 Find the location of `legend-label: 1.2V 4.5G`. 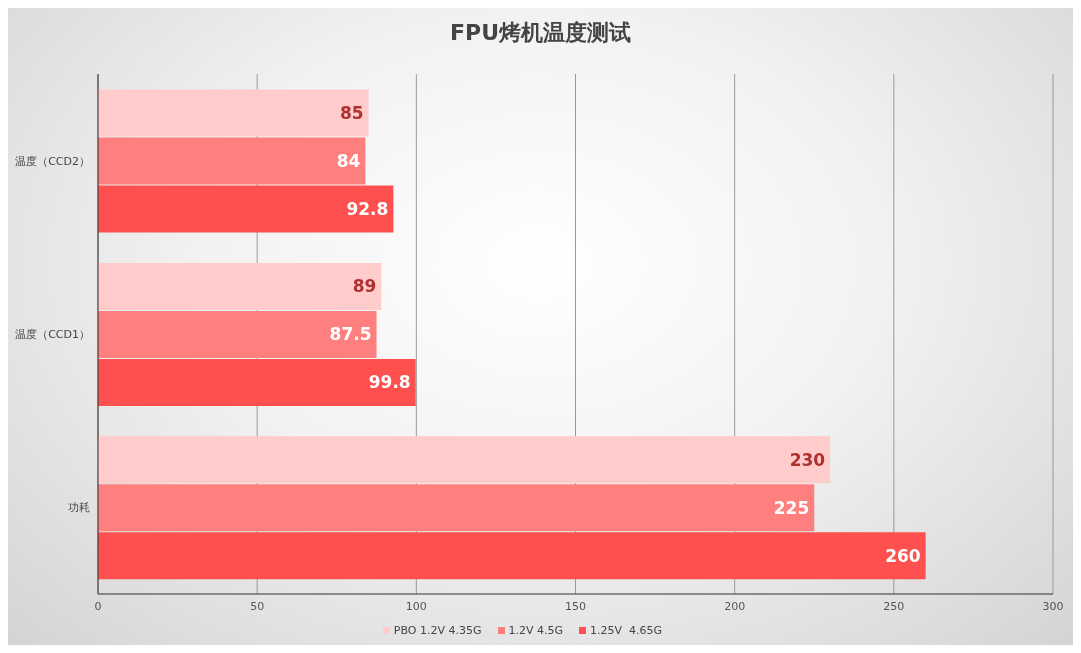

legend-label: 1.2V 4.5G is located at coordinates (535, 630).